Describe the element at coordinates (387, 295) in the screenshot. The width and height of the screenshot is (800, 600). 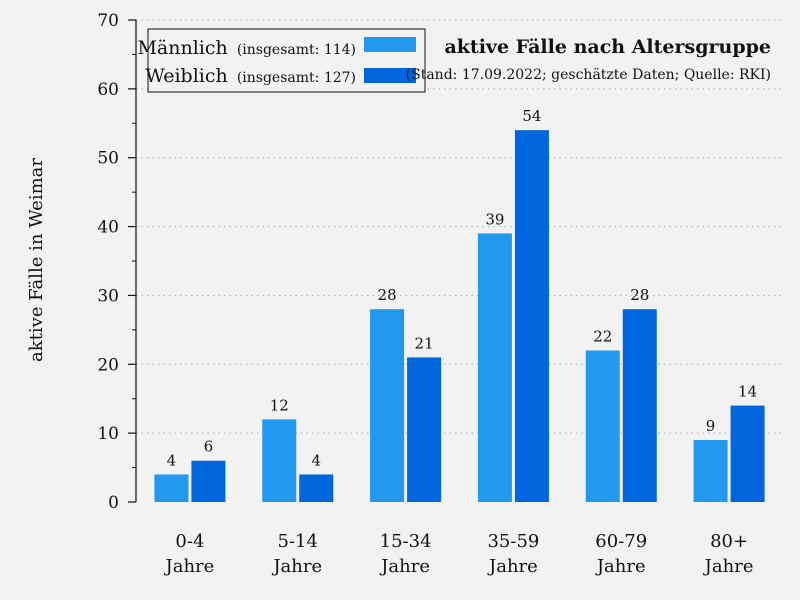
I see `data-label-männlich-2: 28` at that location.